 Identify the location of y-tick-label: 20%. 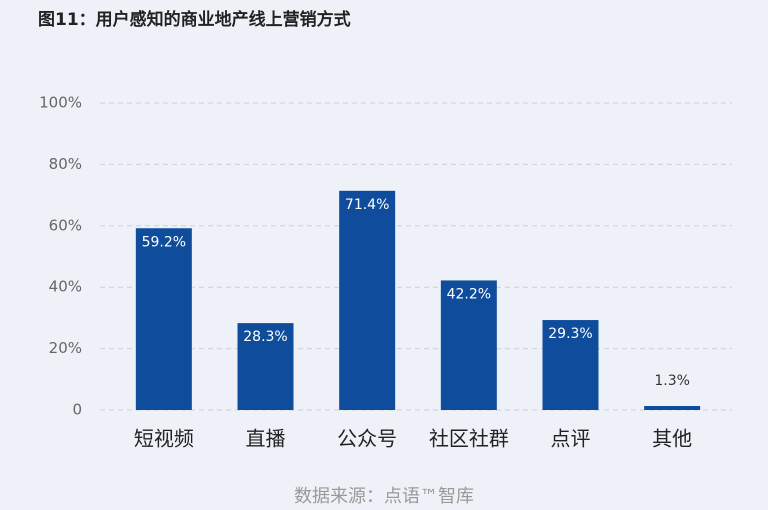
(65, 348).